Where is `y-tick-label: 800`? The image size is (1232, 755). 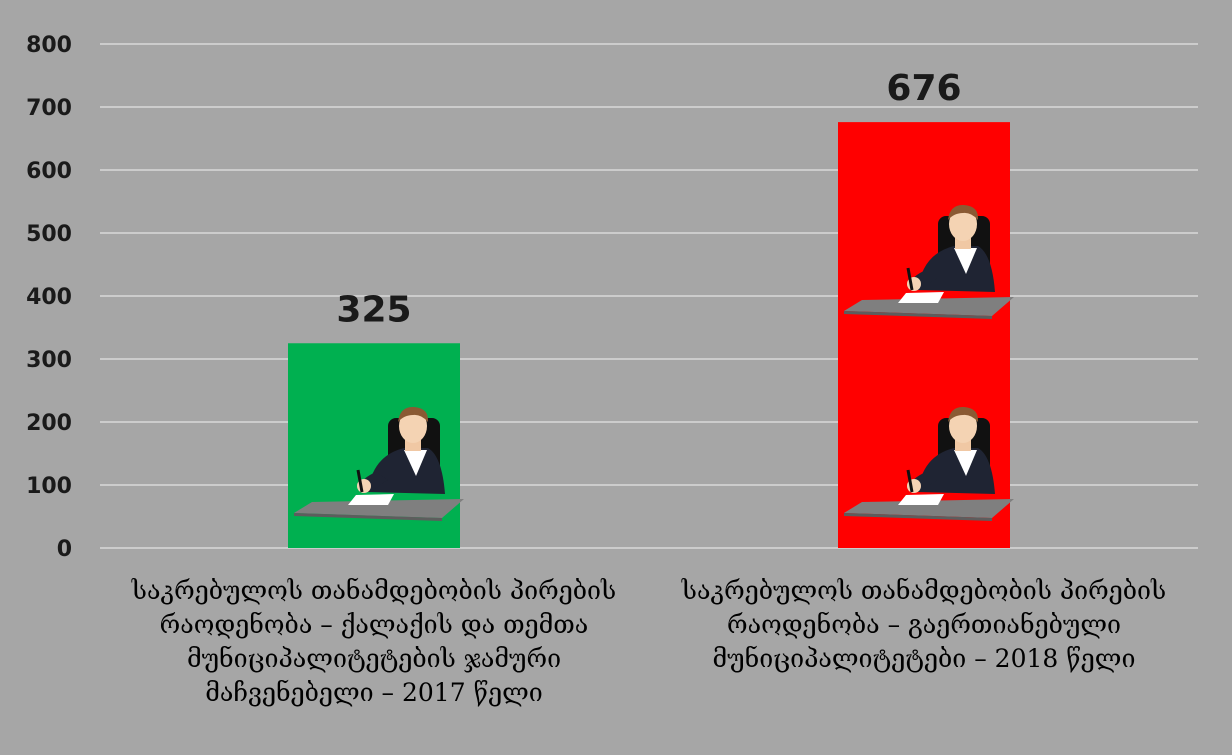 y-tick-label: 800 is located at coordinates (49, 45).